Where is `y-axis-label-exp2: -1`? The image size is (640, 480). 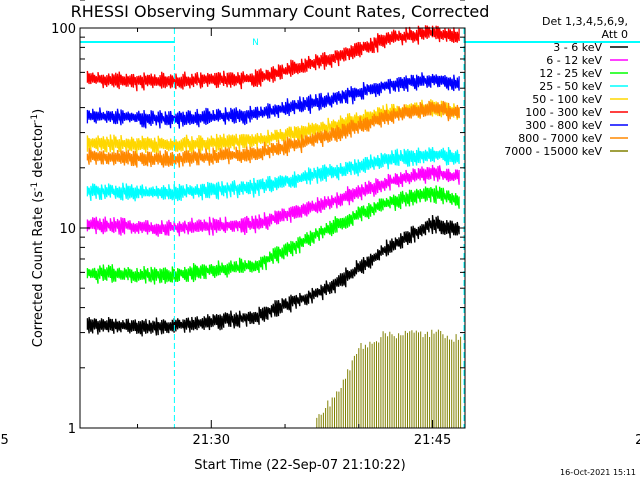
y-axis-label-exp2: -1 is located at coordinates (35, 118).